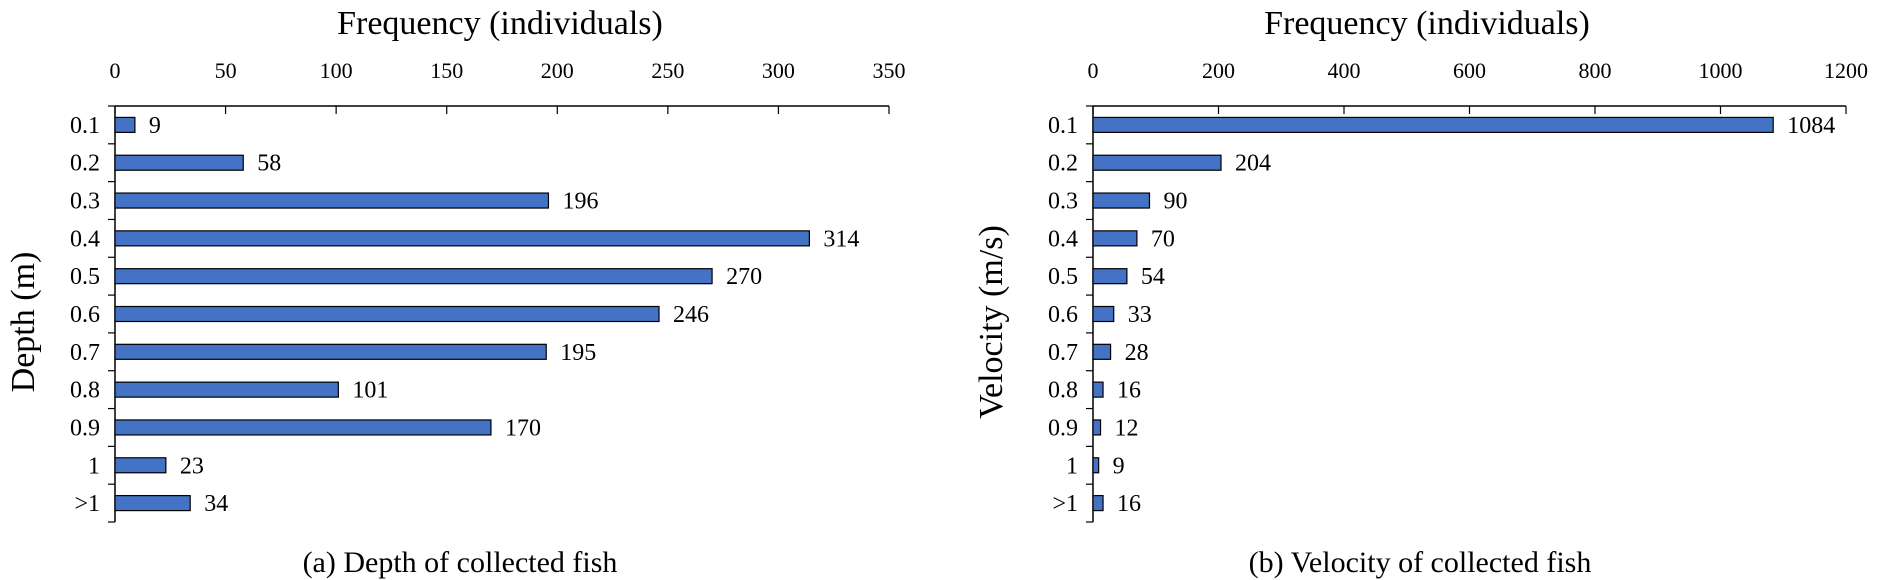  I want to click on data-label: 90, so click(1175, 202).